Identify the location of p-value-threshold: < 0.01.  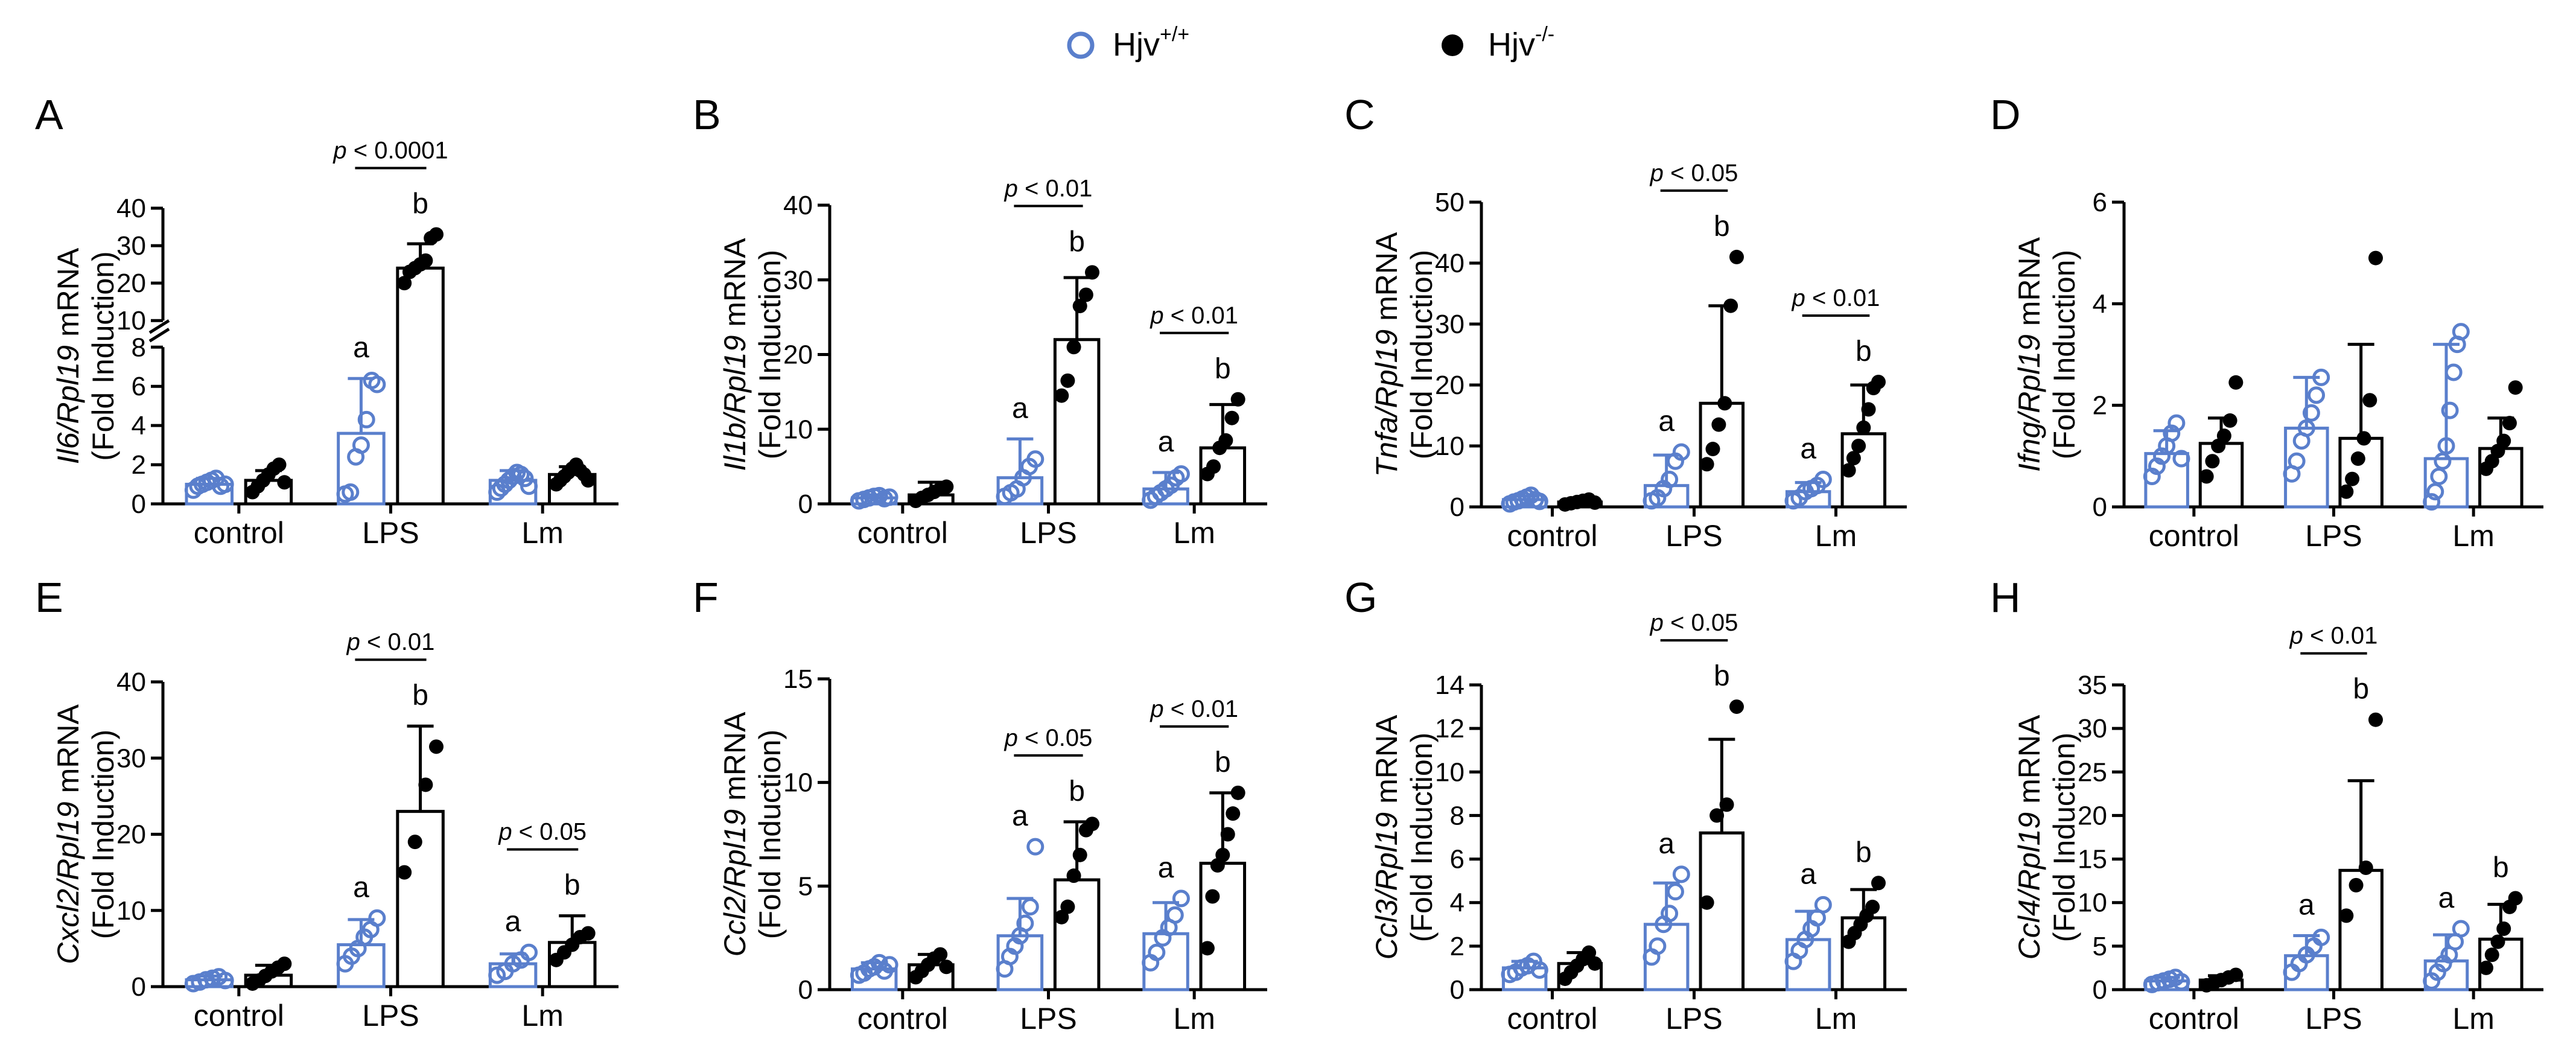
(2340, 636).